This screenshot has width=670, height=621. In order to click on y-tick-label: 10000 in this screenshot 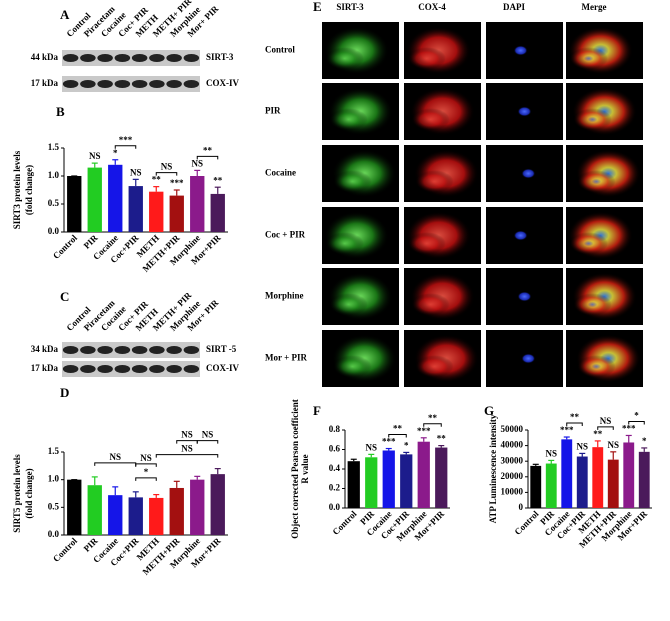, I will do `click(512, 491)`.